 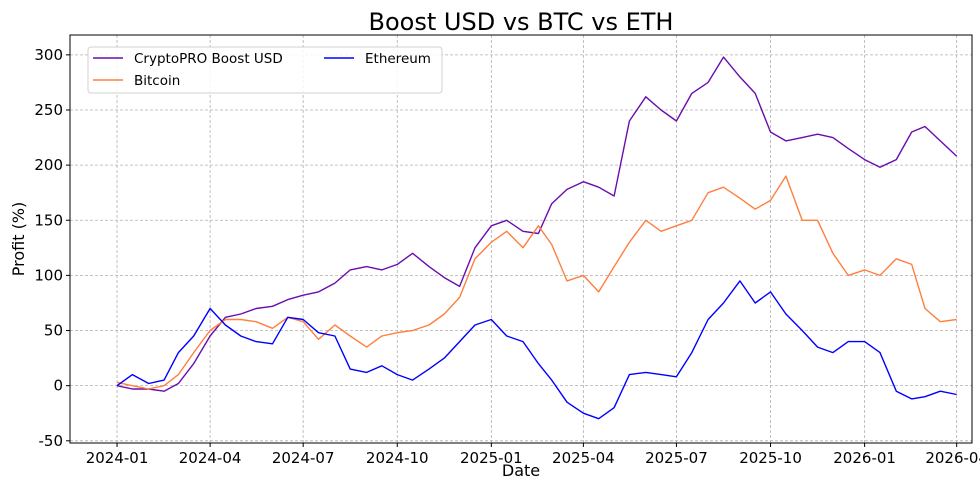 I want to click on y-tick-label: 200, so click(x=48, y=165).